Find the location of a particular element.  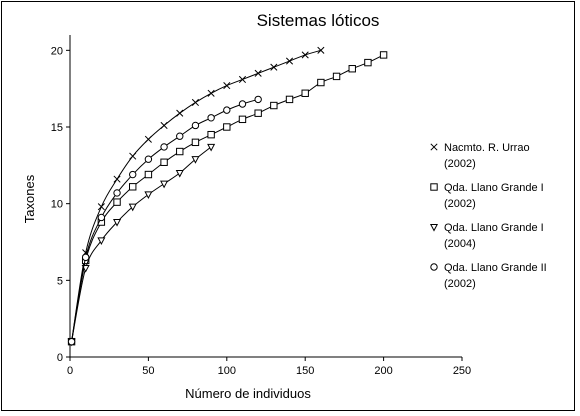

x-tick-label: 50 is located at coordinates (148, 371).